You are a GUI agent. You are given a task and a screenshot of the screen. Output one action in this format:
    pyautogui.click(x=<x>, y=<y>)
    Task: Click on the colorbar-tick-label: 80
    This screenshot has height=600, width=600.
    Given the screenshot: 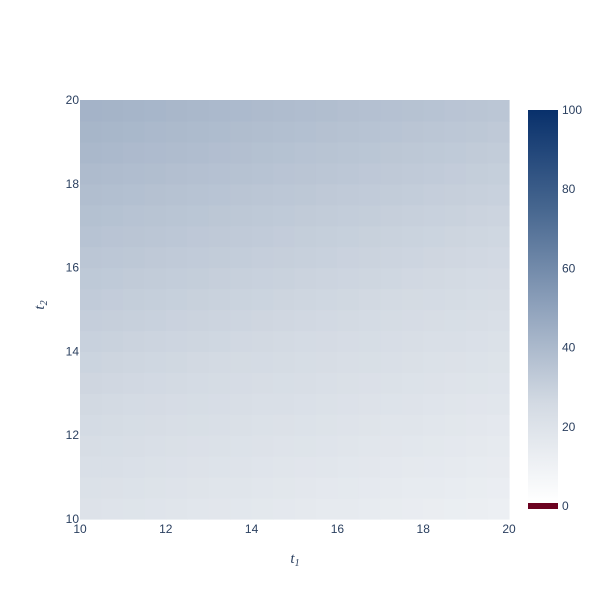 What is the action you would take?
    pyautogui.click(x=569, y=189)
    